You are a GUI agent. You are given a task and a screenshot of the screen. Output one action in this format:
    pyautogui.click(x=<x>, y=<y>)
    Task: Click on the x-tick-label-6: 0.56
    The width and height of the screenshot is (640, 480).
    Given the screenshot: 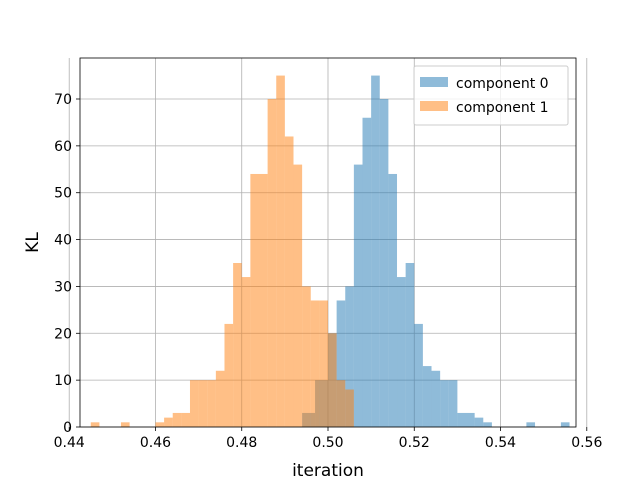 What is the action you would take?
    pyautogui.click(x=586, y=443)
    